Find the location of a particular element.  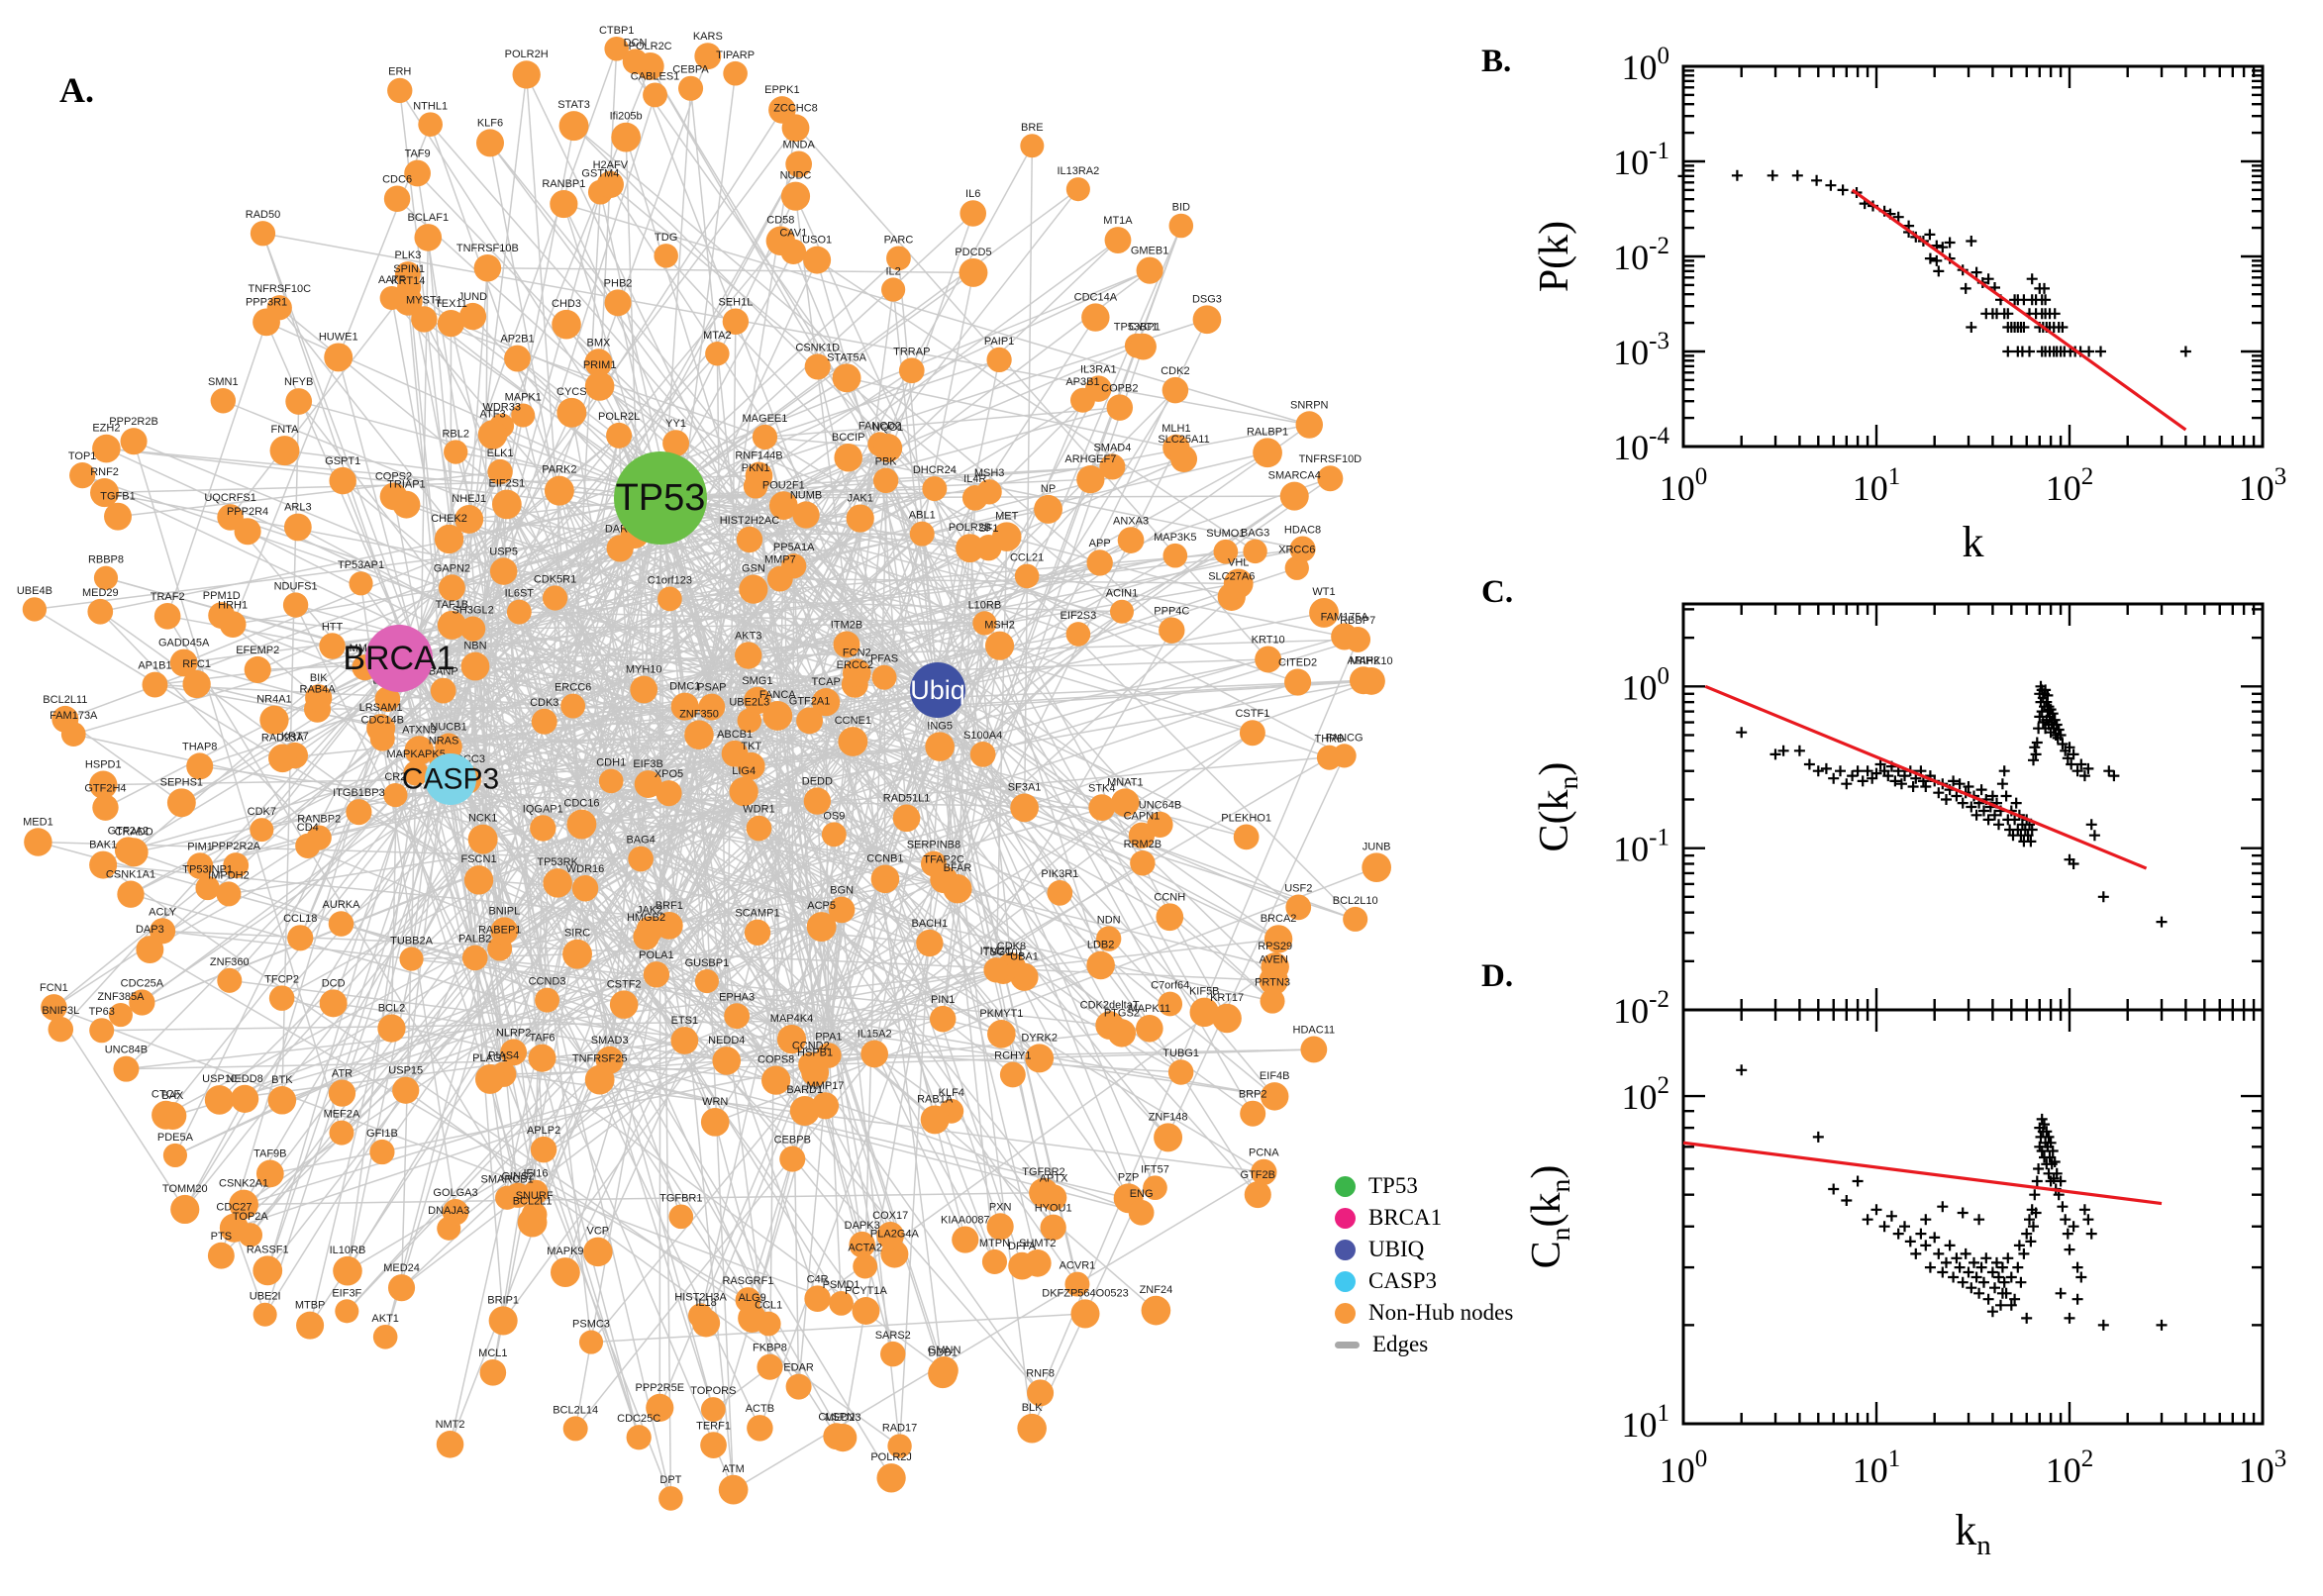

network-node-label: COPS8 is located at coordinates (776, 1059).